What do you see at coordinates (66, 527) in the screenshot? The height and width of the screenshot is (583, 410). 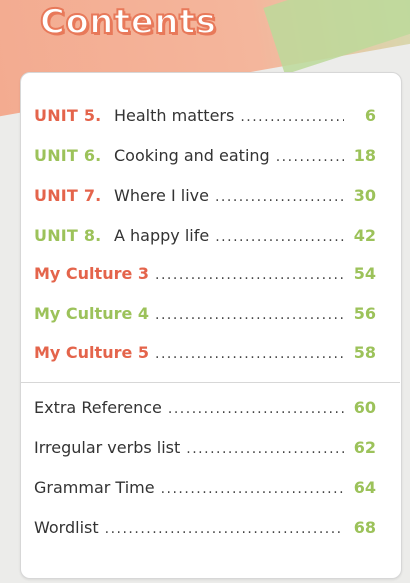 I see `reference-title: Wordlist` at bounding box center [66, 527].